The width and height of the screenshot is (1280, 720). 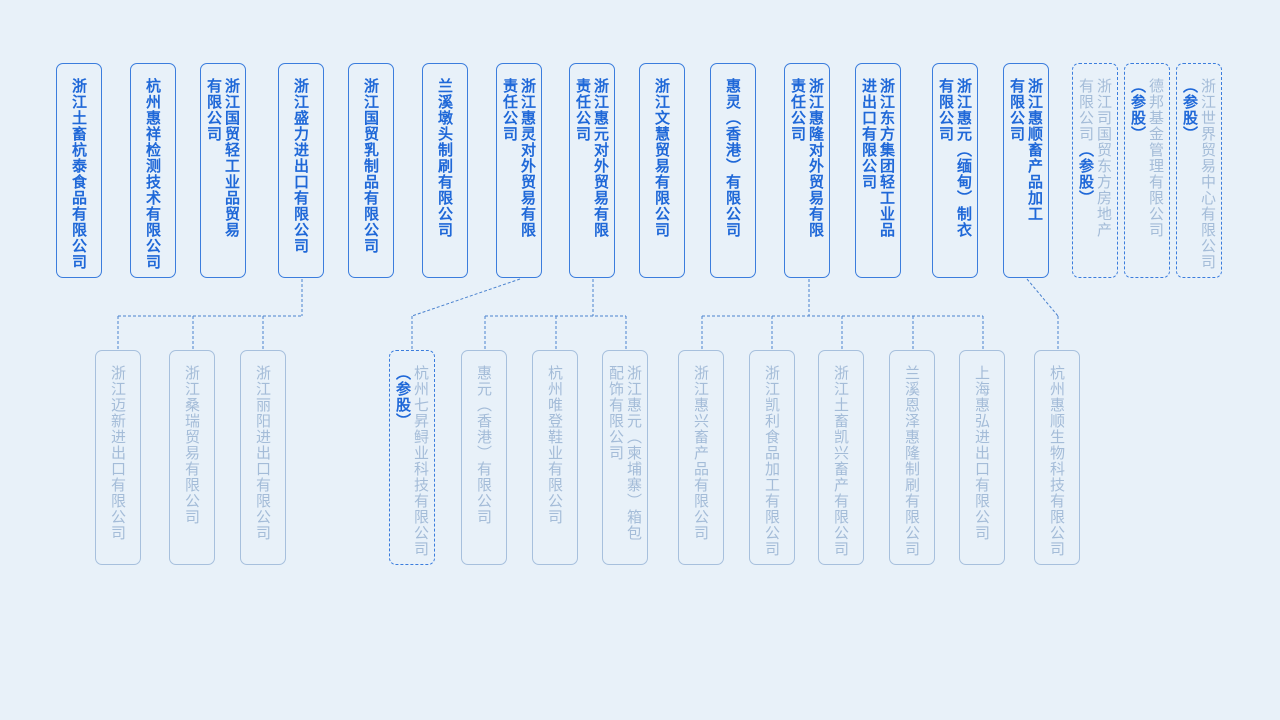 I want to click on company-box: 浙江惠隆对外贸易有限 责任公司, so click(x=807, y=170).